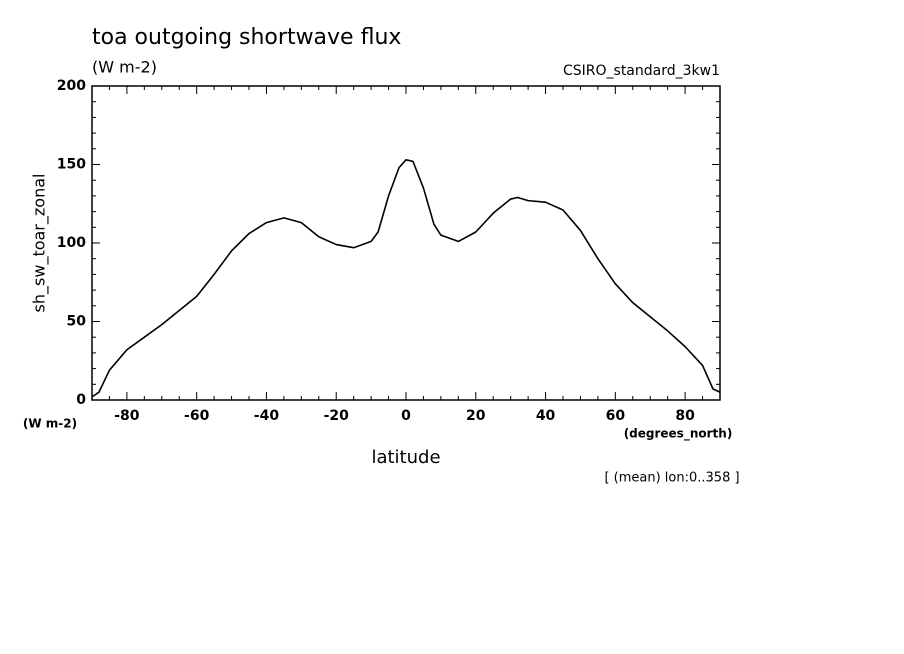 The width and height of the screenshot is (904, 654). I want to click on y-tick-label: 150, so click(71, 165).